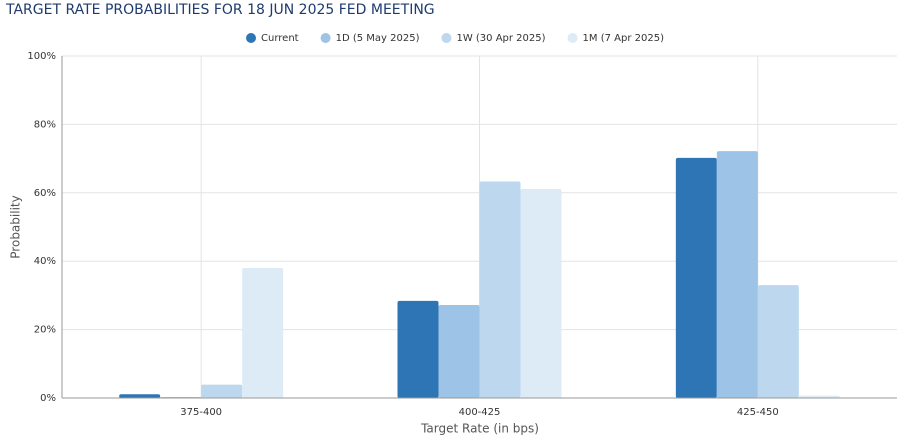 The image size is (901, 438). I want to click on x-tick-label: 375-400, so click(201, 412).